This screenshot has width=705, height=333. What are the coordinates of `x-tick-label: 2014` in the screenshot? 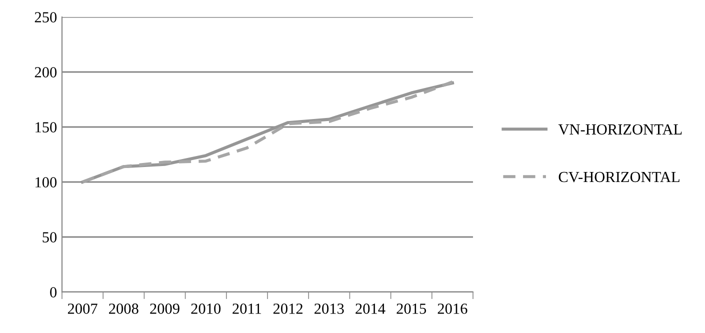 It's located at (371, 309).